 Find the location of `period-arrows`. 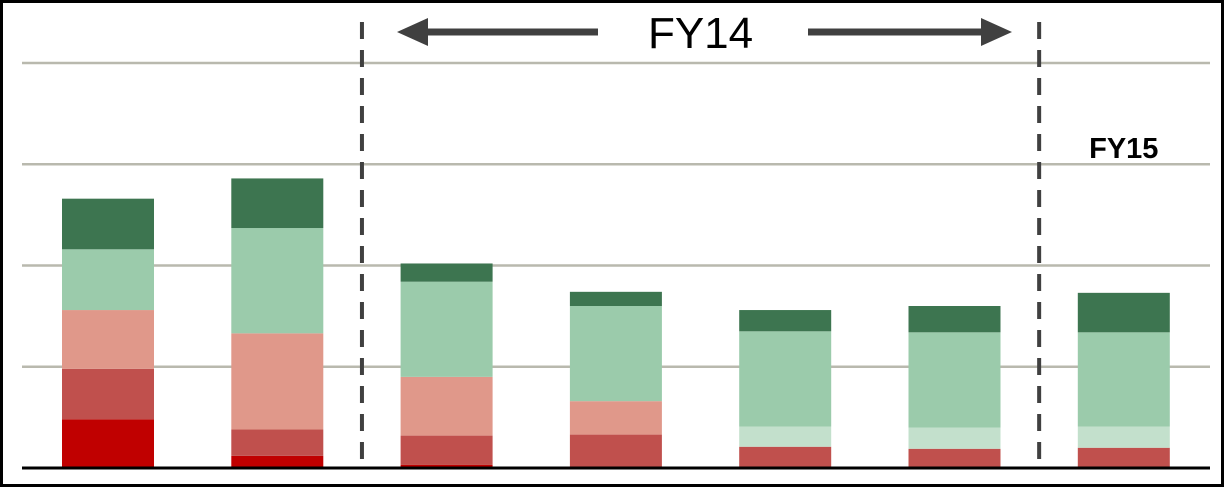

period-arrows is located at coordinates (704, 32).